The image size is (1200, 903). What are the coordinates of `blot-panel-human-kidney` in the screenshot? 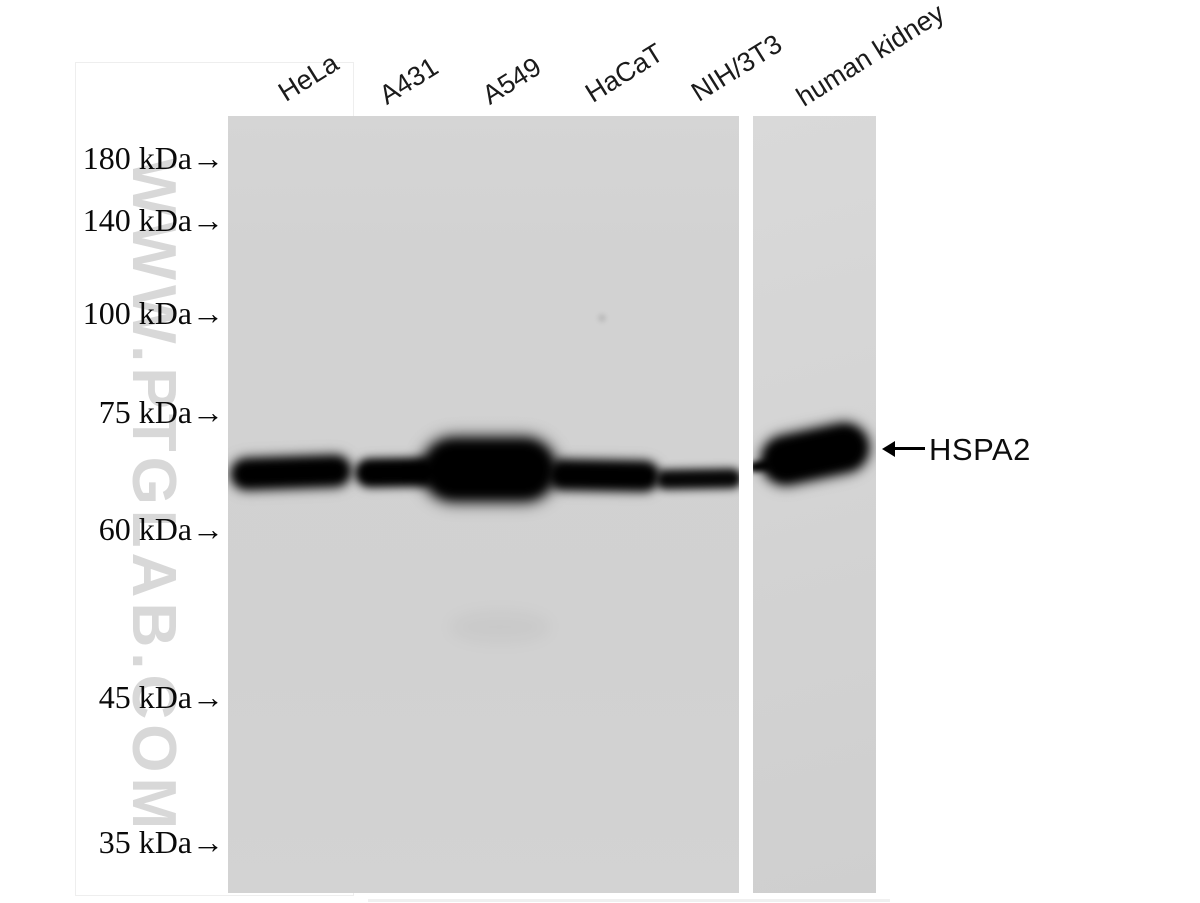 It's located at (814, 504).